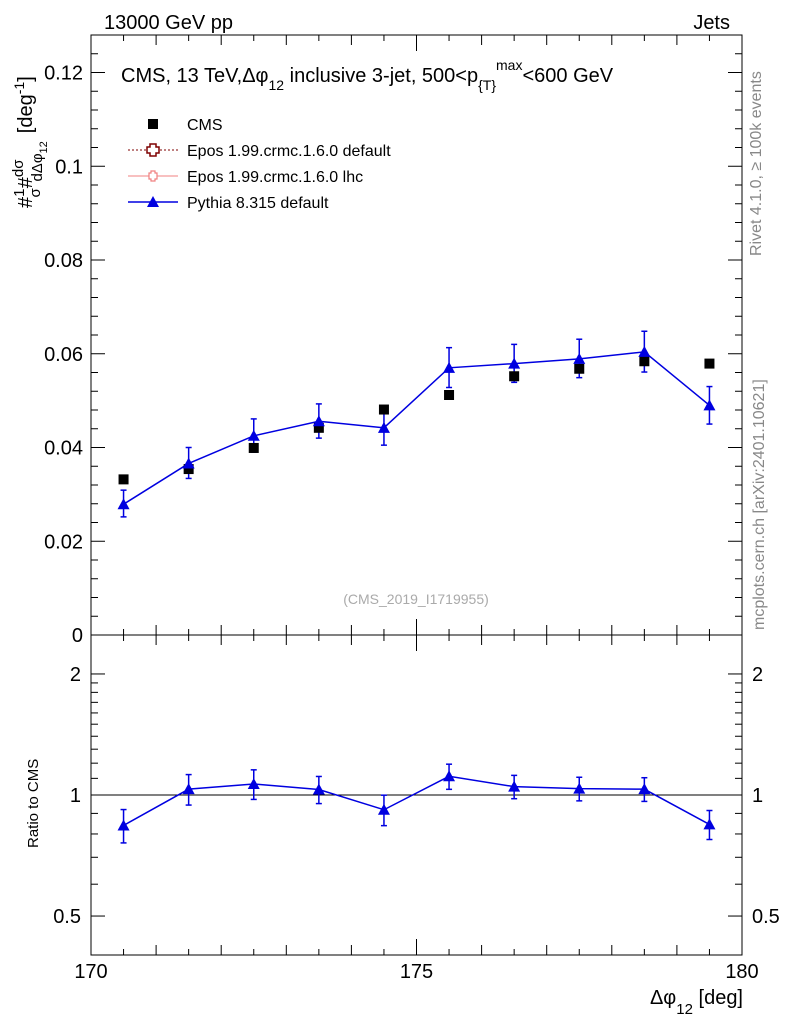 Image resolution: width=786 pixels, height=1024 pixels. I want to click on ylabel-one: 1, so click(19, 193).